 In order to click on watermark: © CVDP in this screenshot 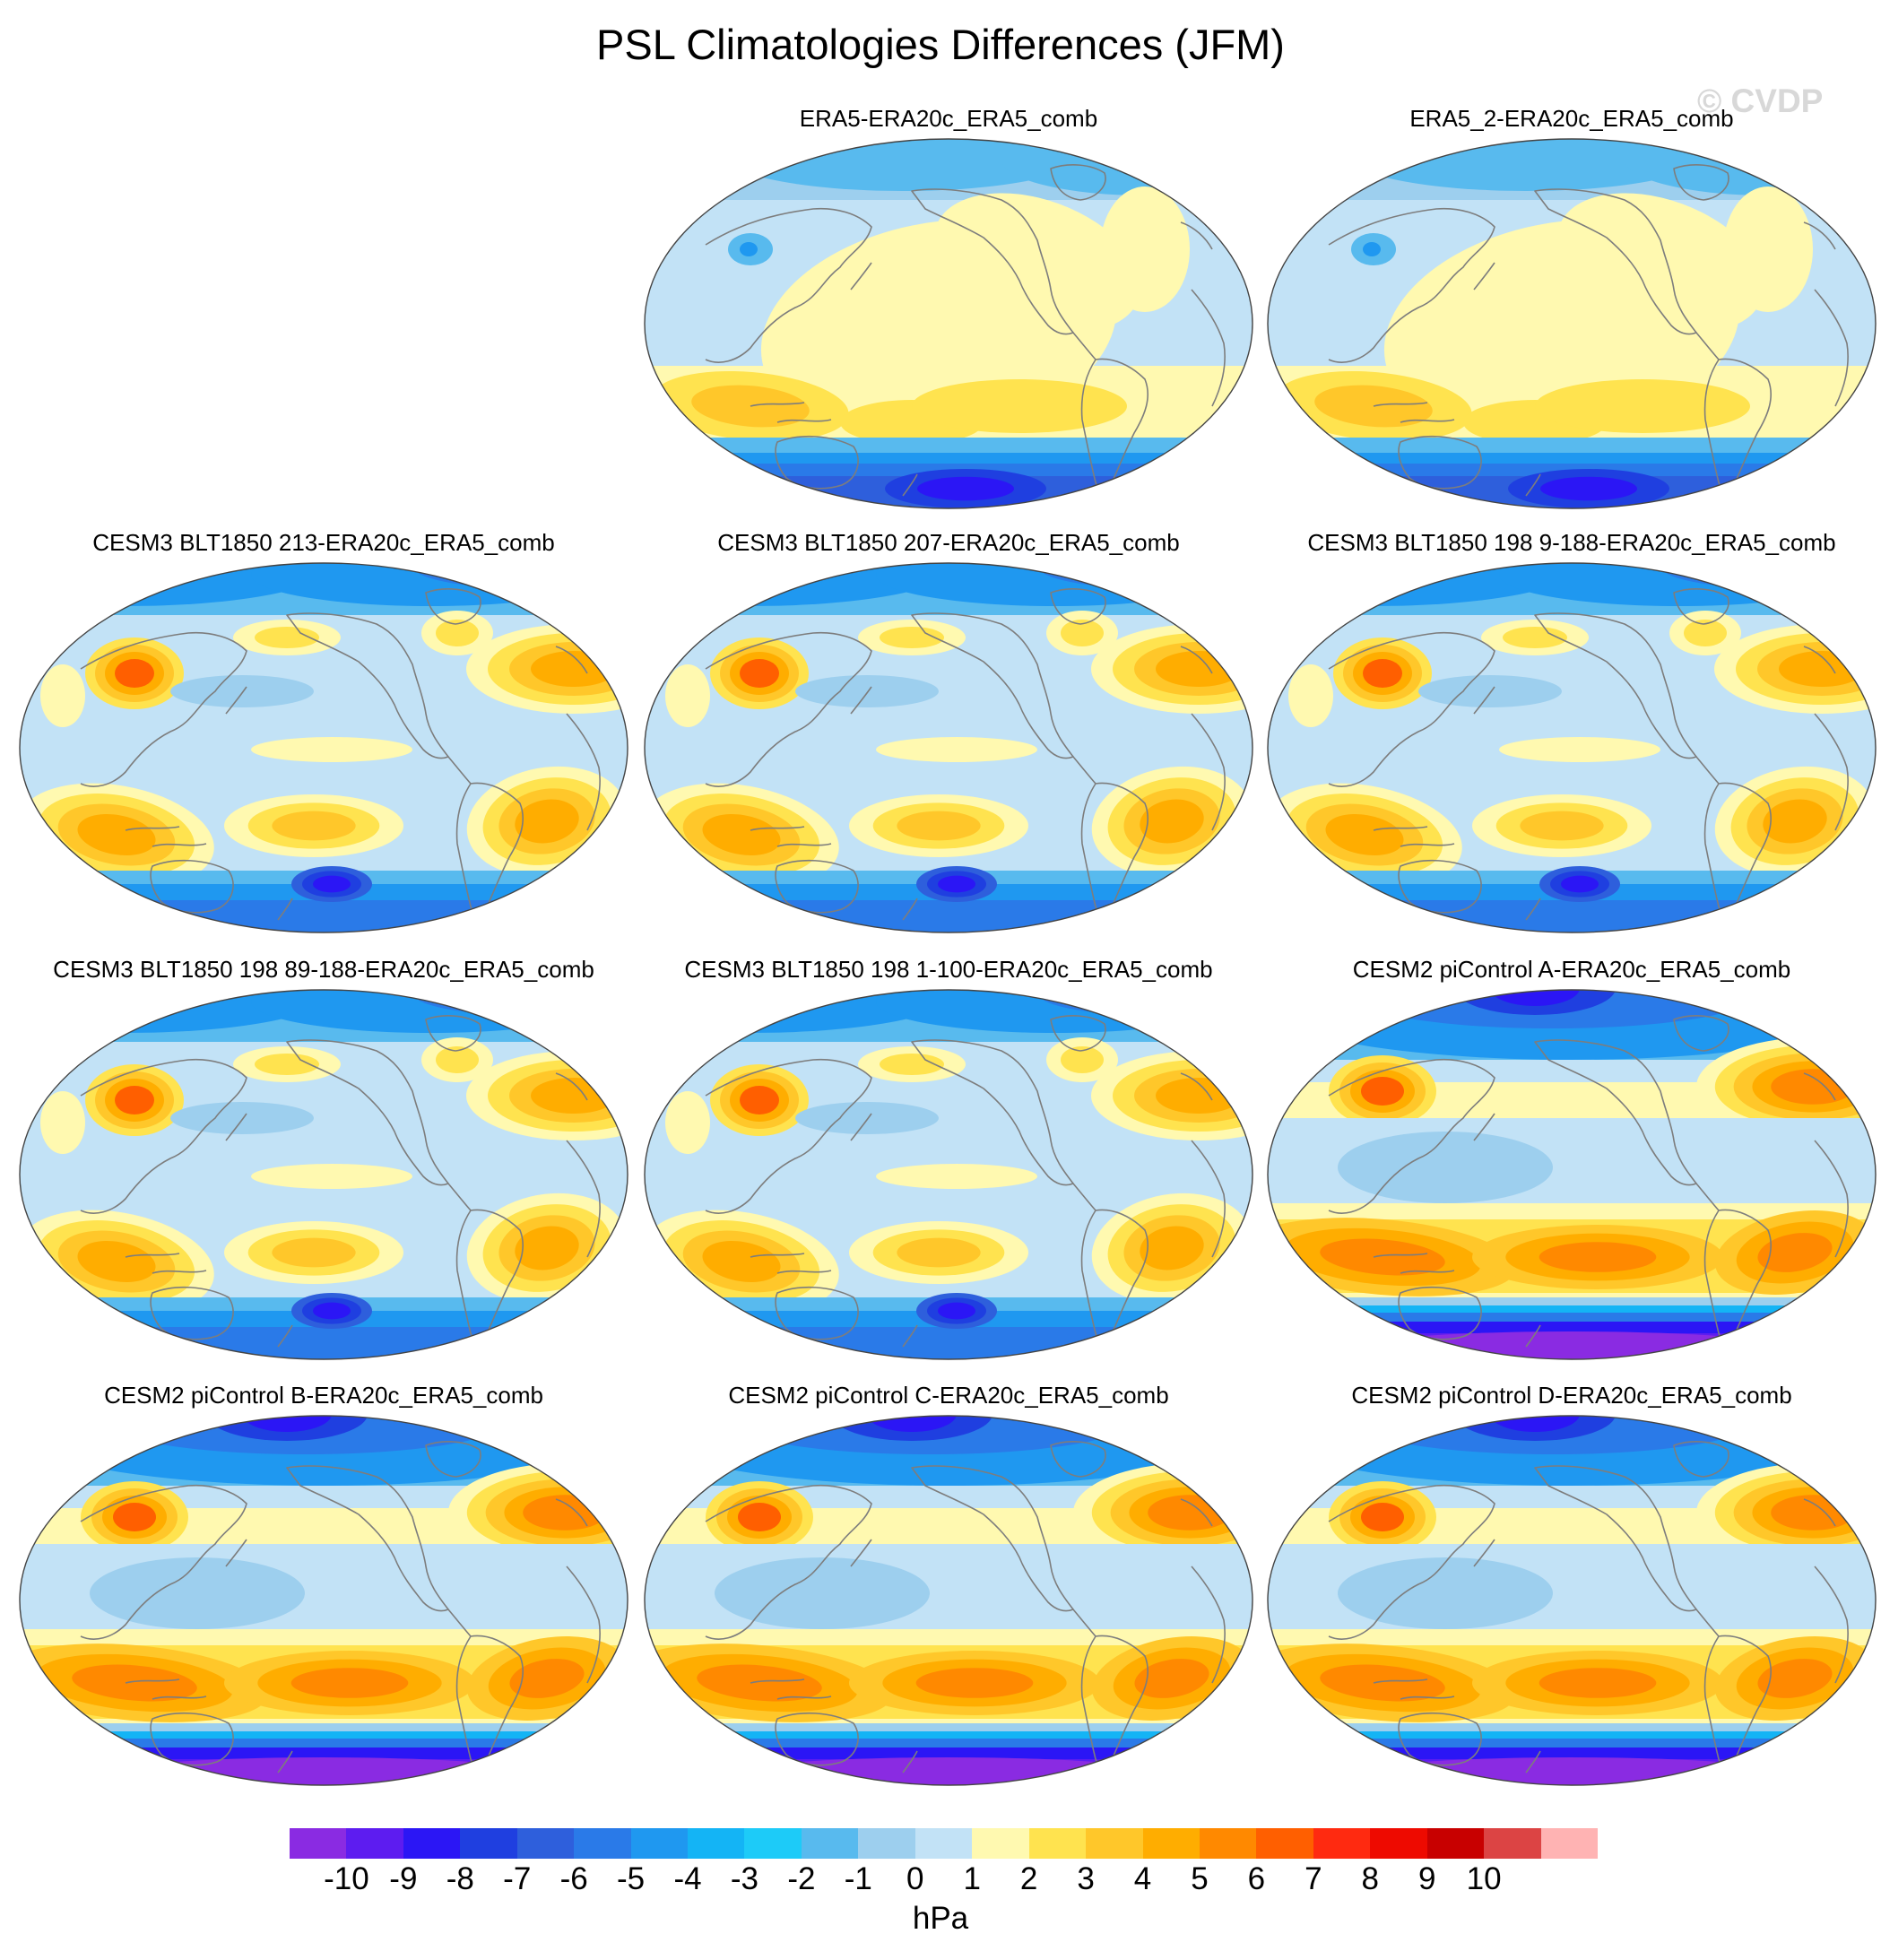, I will do `click(1760, 100)`.